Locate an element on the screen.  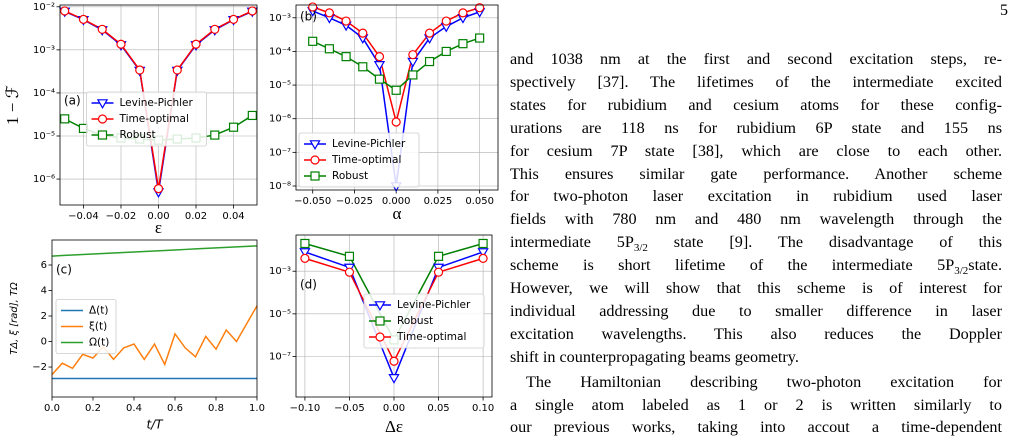
x-tick-label: 0.00 is located at coordinates (394, 408).